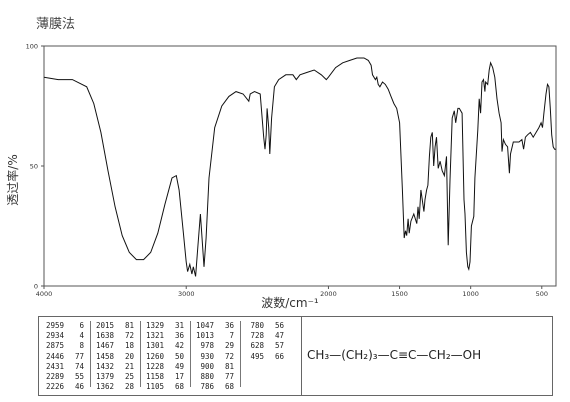 The image size is (570, 402). What do you see at coordinates (129, 376) in the screenshot?
I see `peak-transmittance: 25` at bounding box center [129, 376].